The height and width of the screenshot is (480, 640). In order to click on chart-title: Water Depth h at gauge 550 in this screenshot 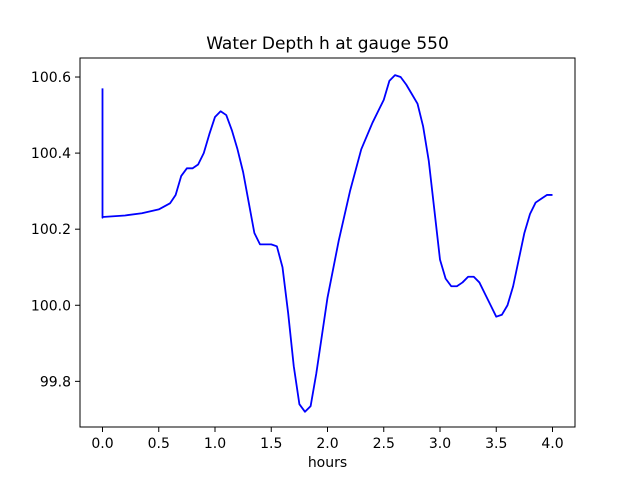, I will do `click(327, 44)`.